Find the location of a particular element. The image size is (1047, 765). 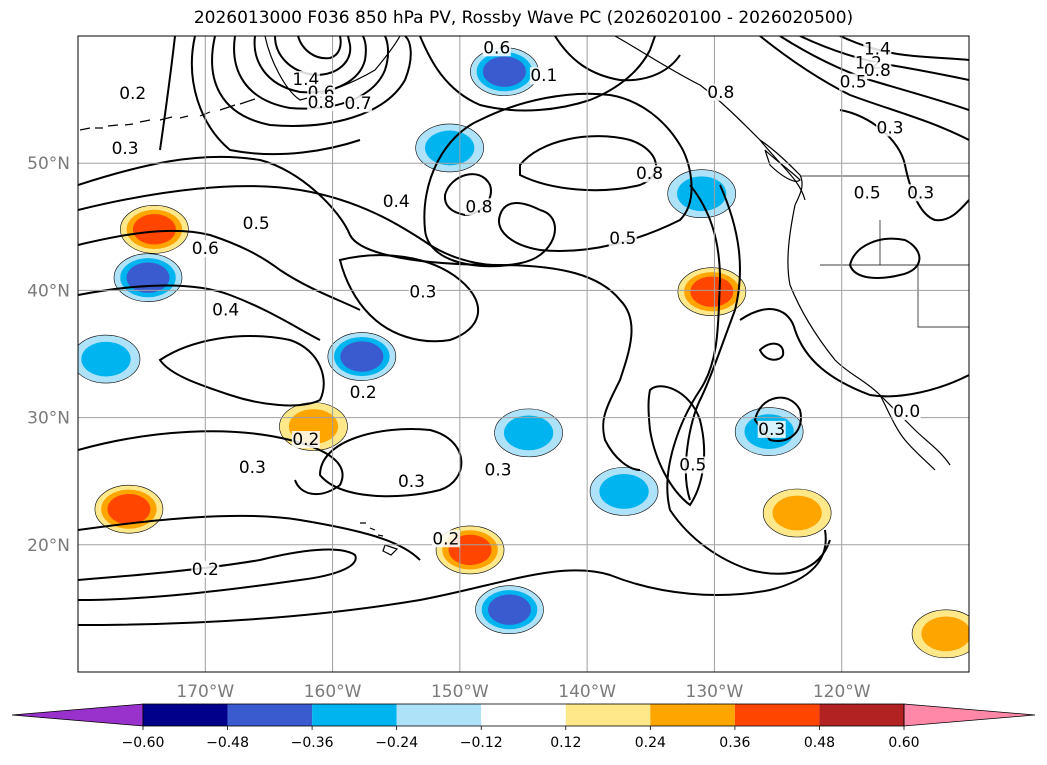

pv-contour-0-3-ring is located at coordinates (390, 463).